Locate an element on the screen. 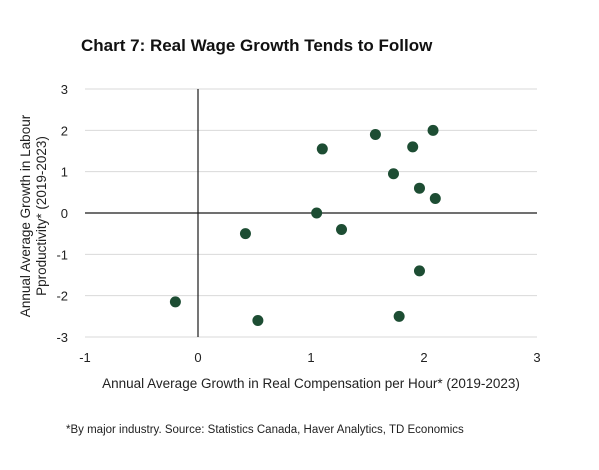 This screenshot has width=599, height=470. y-axis-label-line-2: Pproductivity* (2019-2023) is located at coordinates (41, 216).